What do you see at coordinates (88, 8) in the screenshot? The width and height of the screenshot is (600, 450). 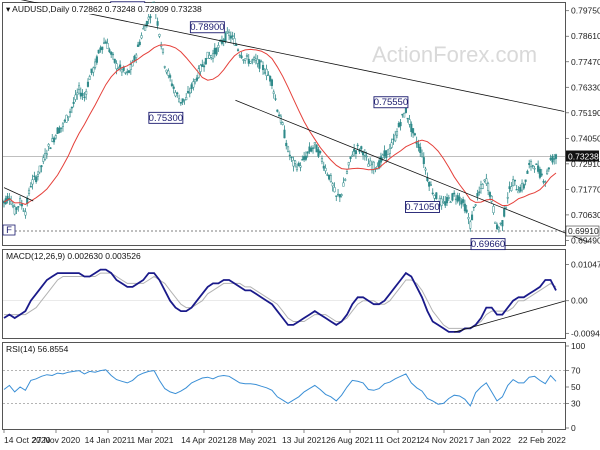 I see `main-header-bg` at bounding box center [88, 8].